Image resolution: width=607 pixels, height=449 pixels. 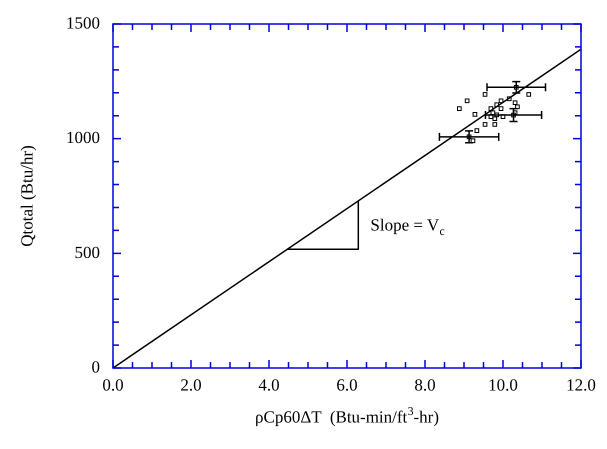 What do you see at coordinates (347, 384) in the screenshot?
I see `x-tick-label: 6.0` at bounding box center [347, 384].